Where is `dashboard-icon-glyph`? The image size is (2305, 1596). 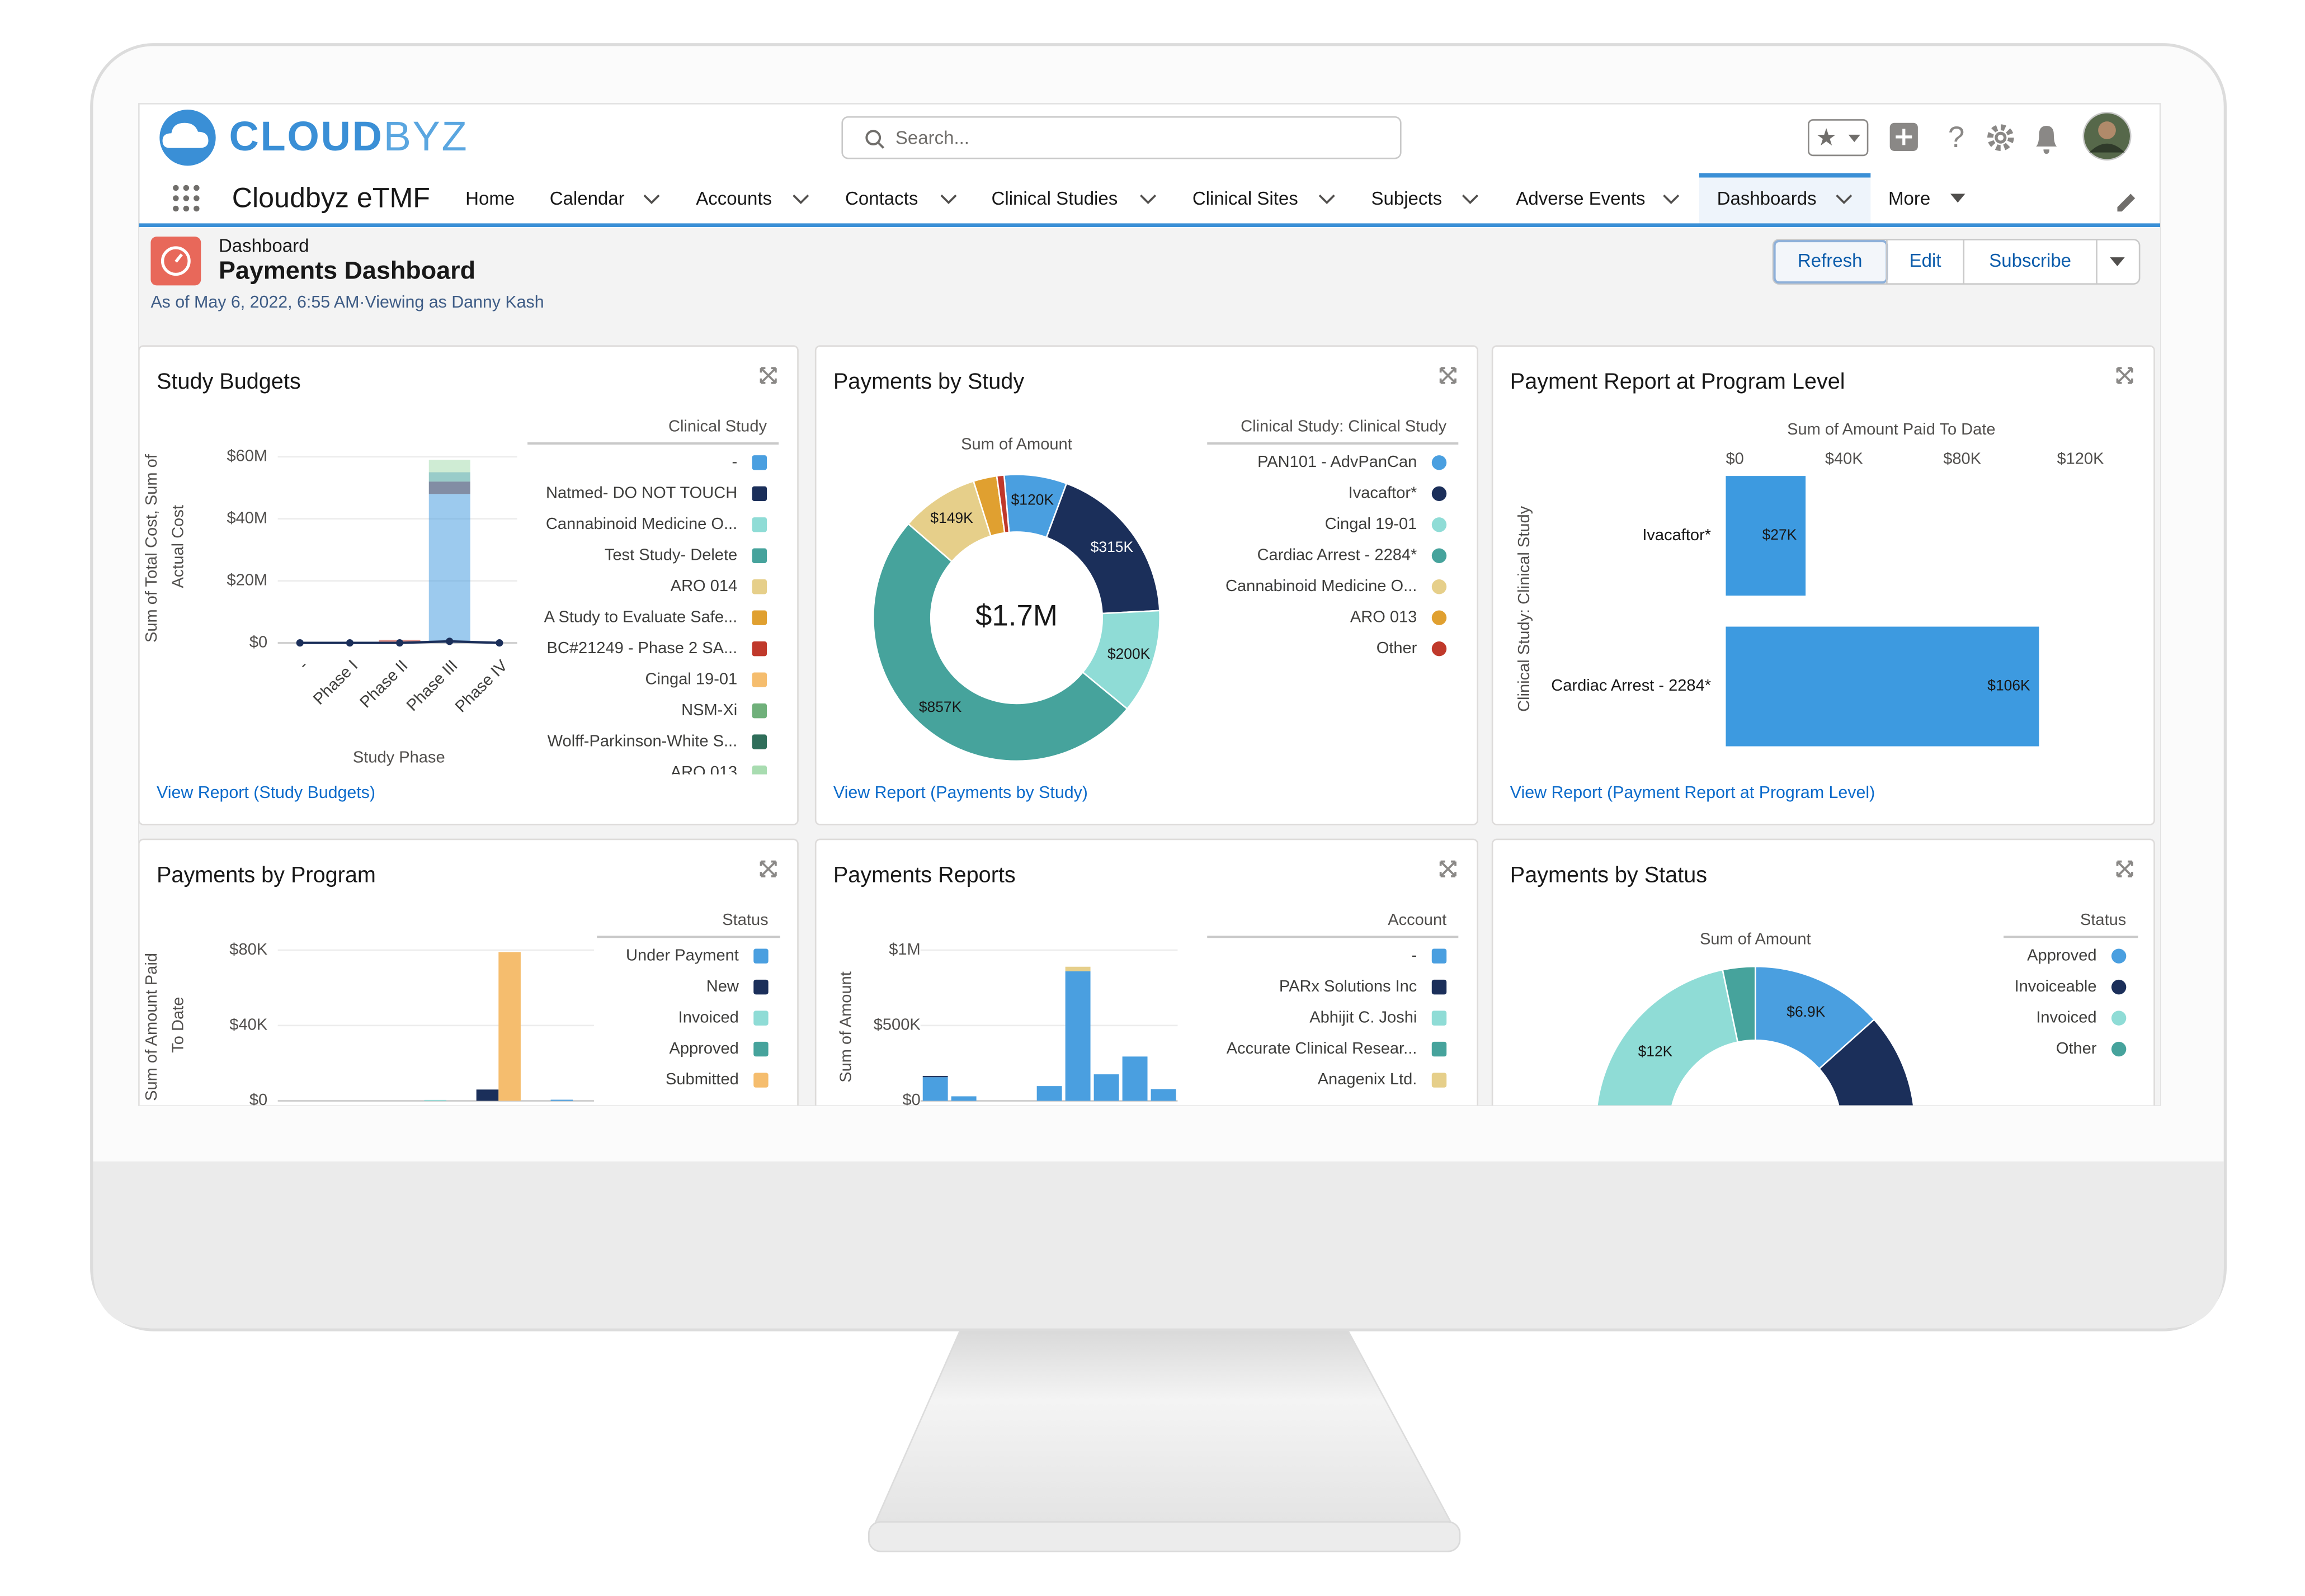
dashboard-icon-glyph is located at coordinates (179, 258).